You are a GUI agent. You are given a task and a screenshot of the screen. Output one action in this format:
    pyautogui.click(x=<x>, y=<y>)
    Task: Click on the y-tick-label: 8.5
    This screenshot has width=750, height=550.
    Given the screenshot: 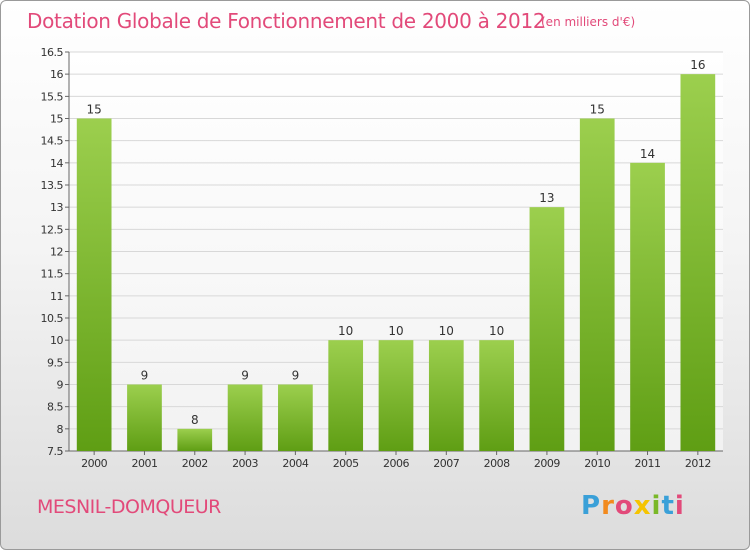 What is the action you would take?
    pyautogui.click(x=55, y=407)
    